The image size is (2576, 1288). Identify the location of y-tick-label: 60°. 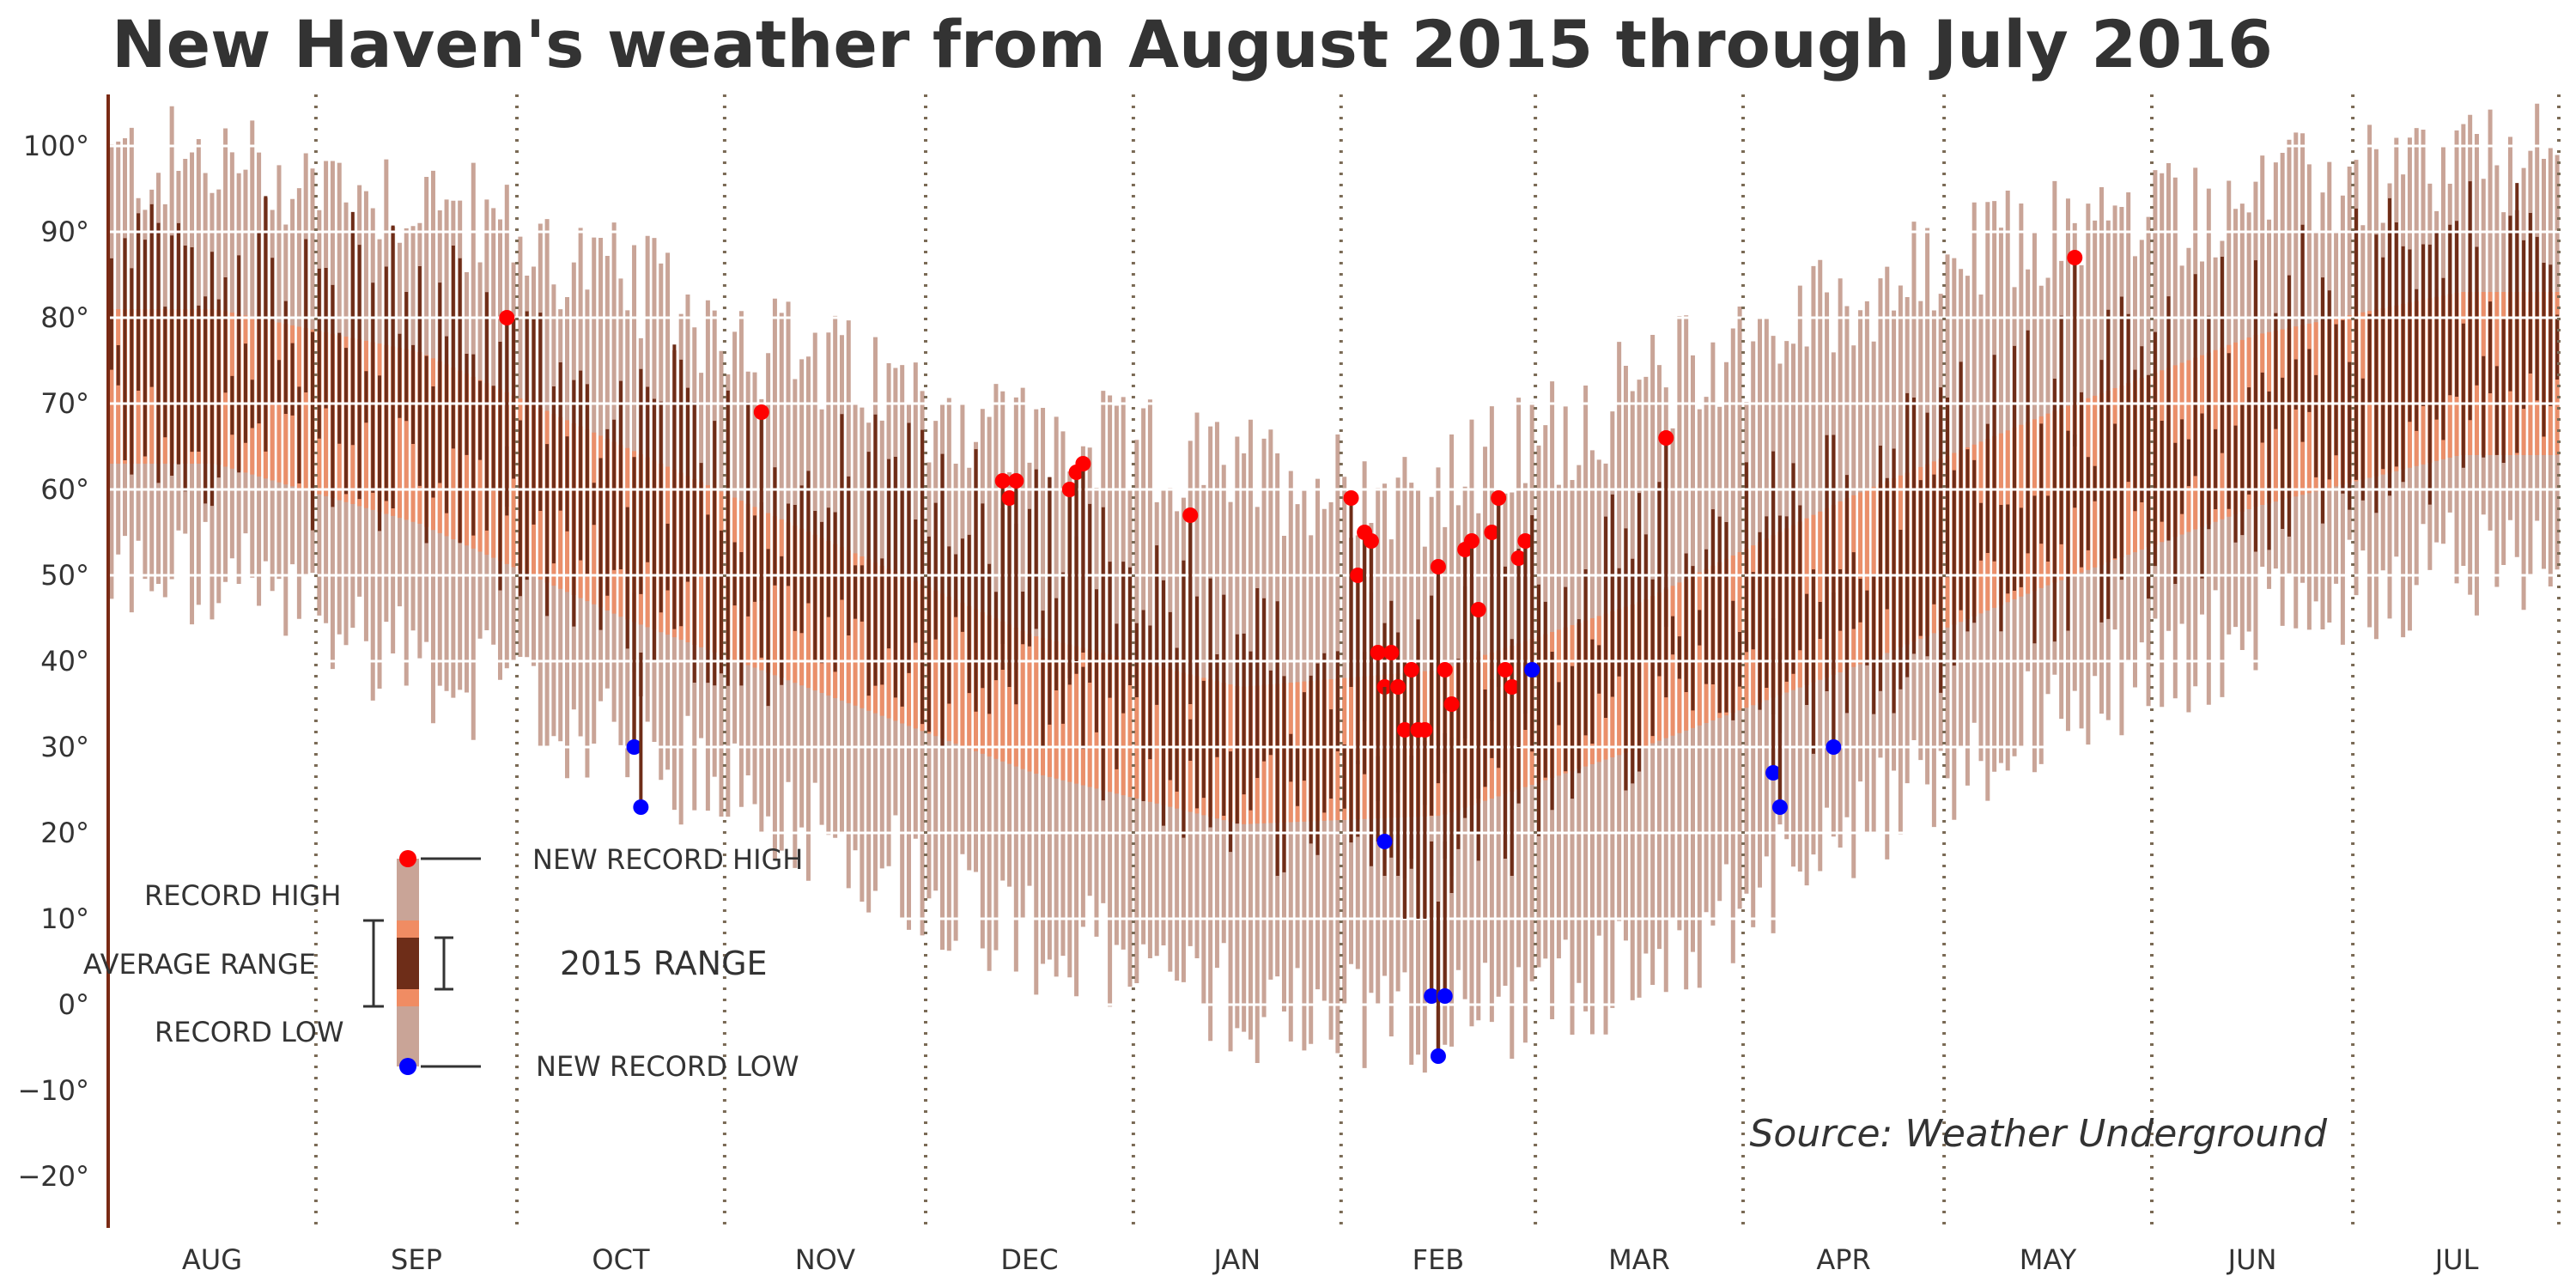
(64, 490).